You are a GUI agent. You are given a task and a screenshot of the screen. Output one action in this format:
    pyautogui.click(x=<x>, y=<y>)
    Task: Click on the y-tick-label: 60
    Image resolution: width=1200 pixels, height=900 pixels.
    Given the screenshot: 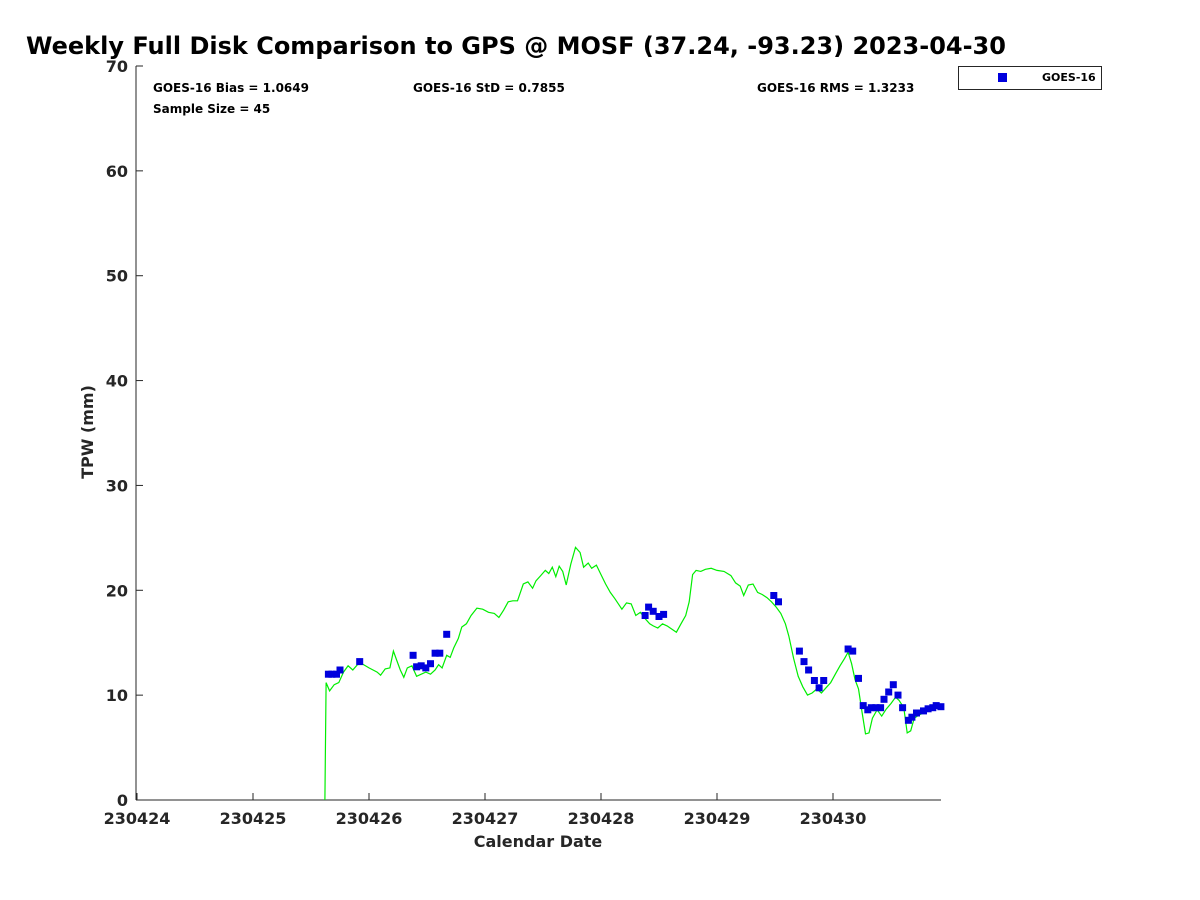 What is the action you would take?
    pyautogui.click(x=117, y=171)
    